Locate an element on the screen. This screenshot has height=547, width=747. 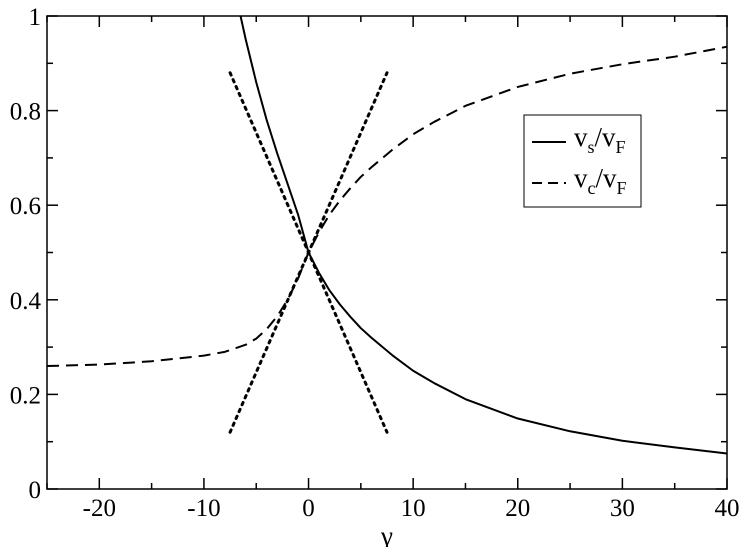
x-tick-label: 10 is located at coordinates (413, 508).